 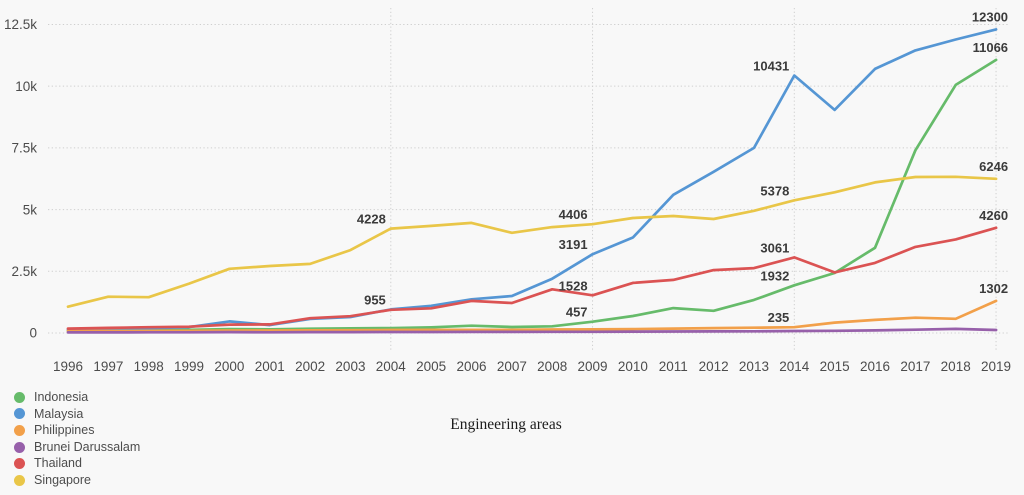 What do you see at coordinates (19, 397) in the screenshot?
I see `legend-swatch-indonesia` at bounding box center [19, 397].